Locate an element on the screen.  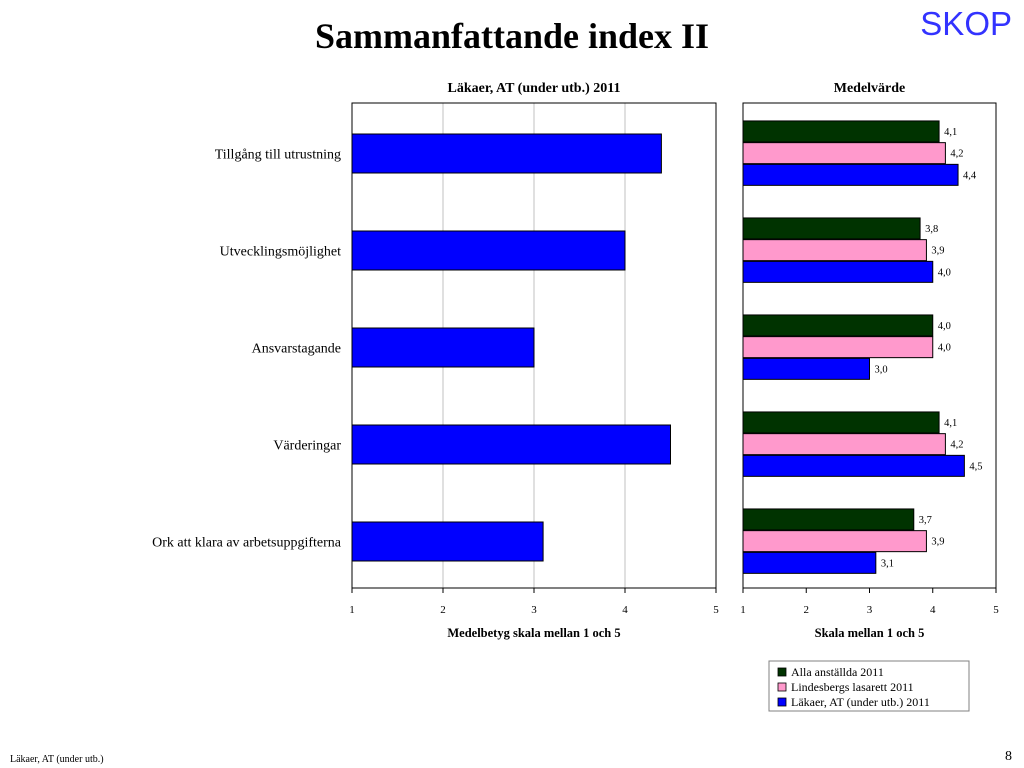
left-x-axis: 1 2 3 4 5 is located at coordinates (534, 602).